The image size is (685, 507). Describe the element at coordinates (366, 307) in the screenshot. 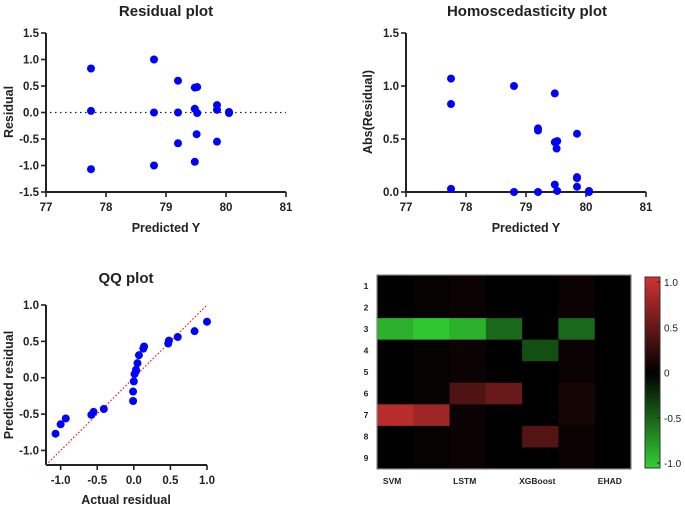

I see `heatmap-row-label: 2` at that location.